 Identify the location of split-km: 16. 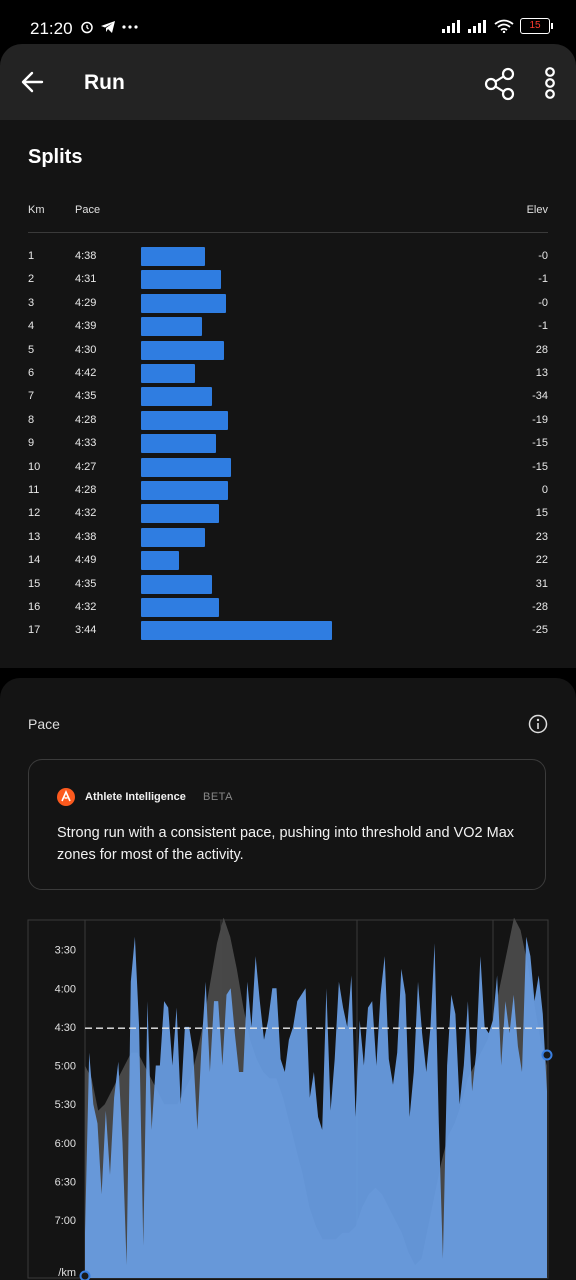
(34, 607).